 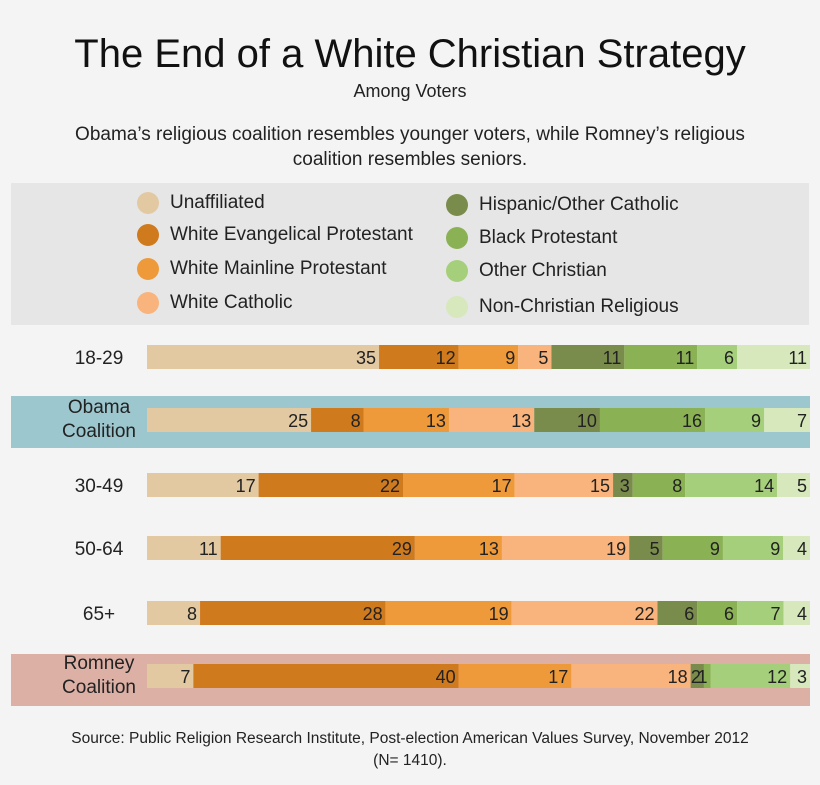 I want to click on legend-label: White Catholic, so click(x=231, y=302).